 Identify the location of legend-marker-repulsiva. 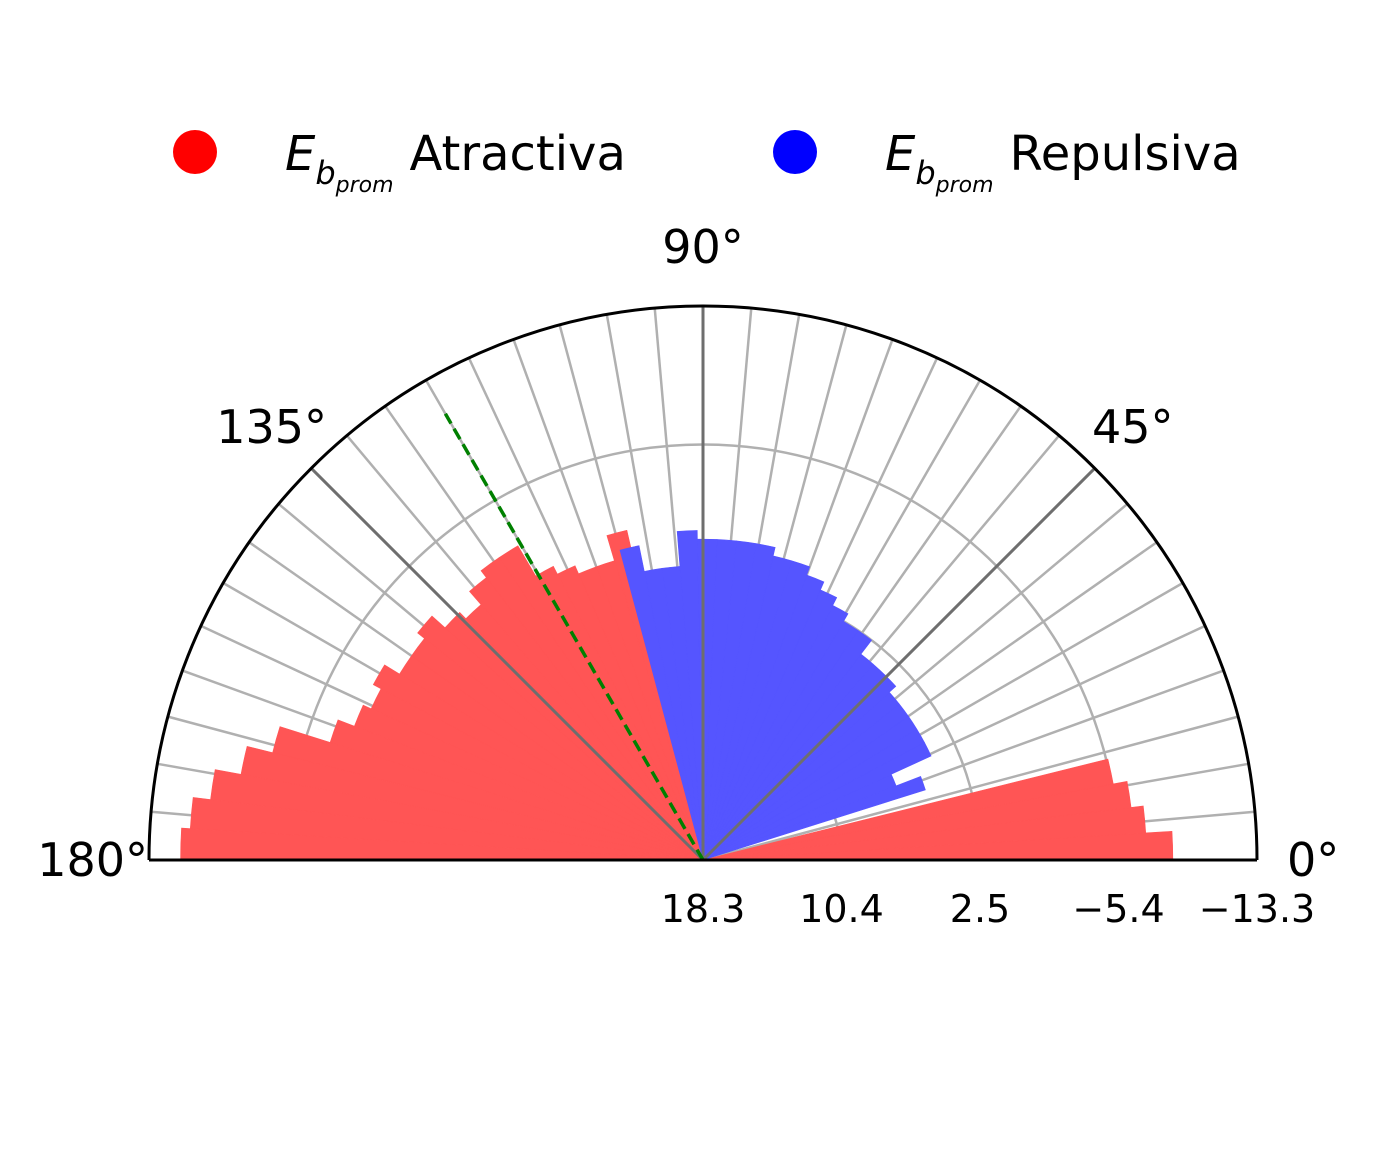
(795, 152).